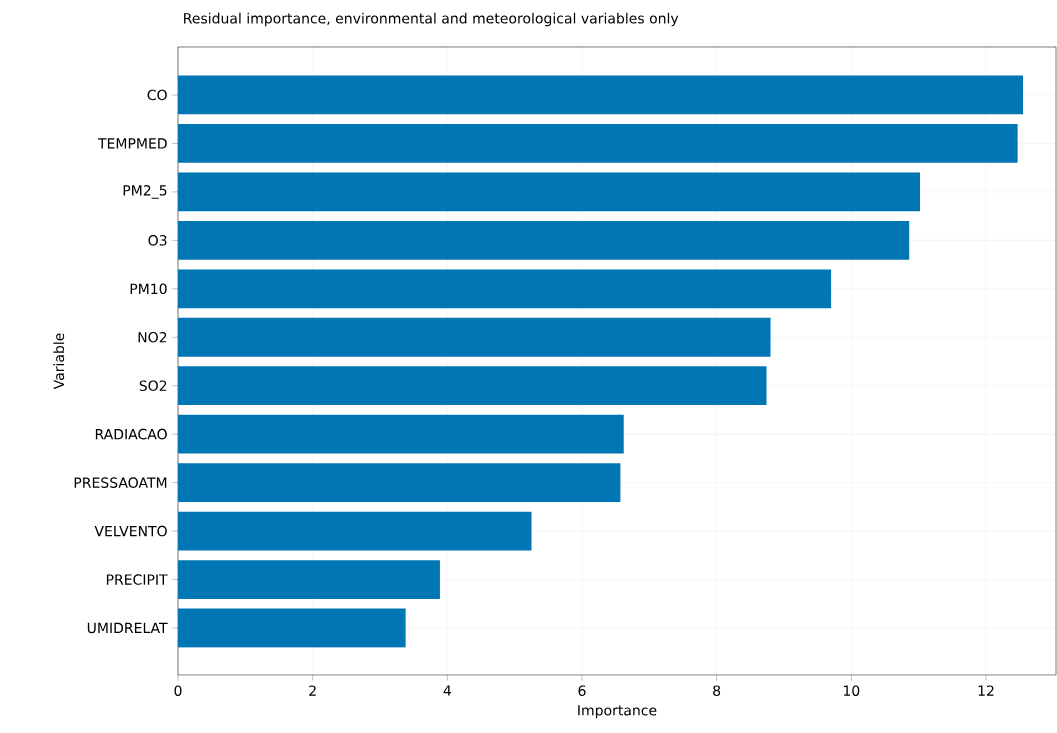  Describe the element at coordinates (130, 531) in the screenshot. I see `y-tick-label: VELVENTO` at that location.